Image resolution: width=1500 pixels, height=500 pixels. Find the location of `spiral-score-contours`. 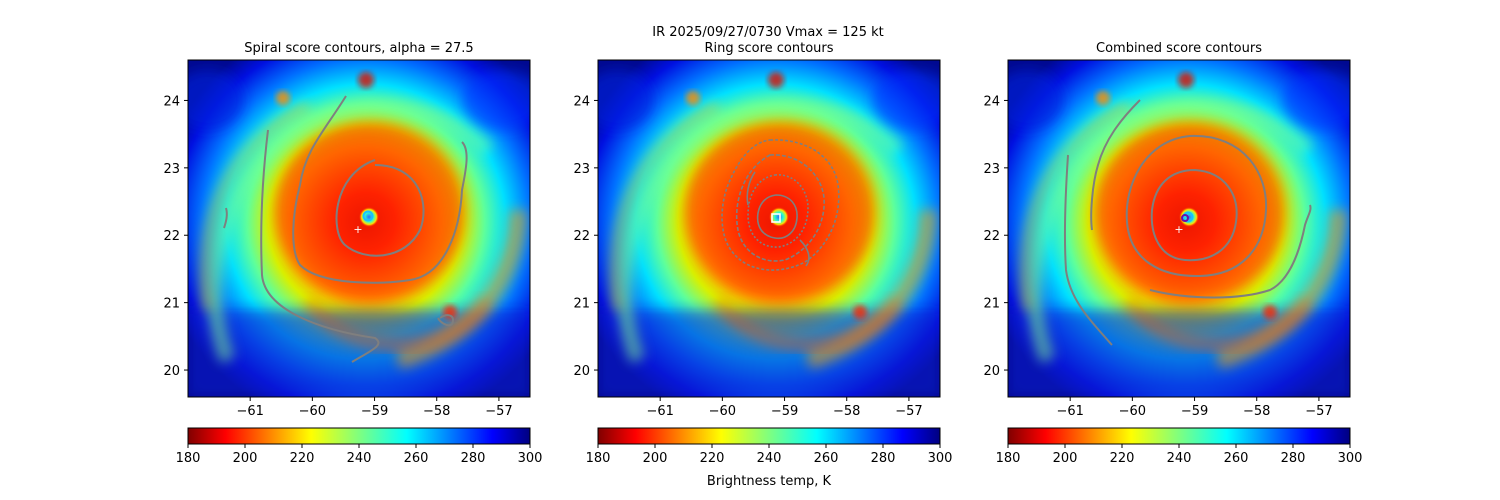

spiral-score-contours is located at coordinates (345, 229).